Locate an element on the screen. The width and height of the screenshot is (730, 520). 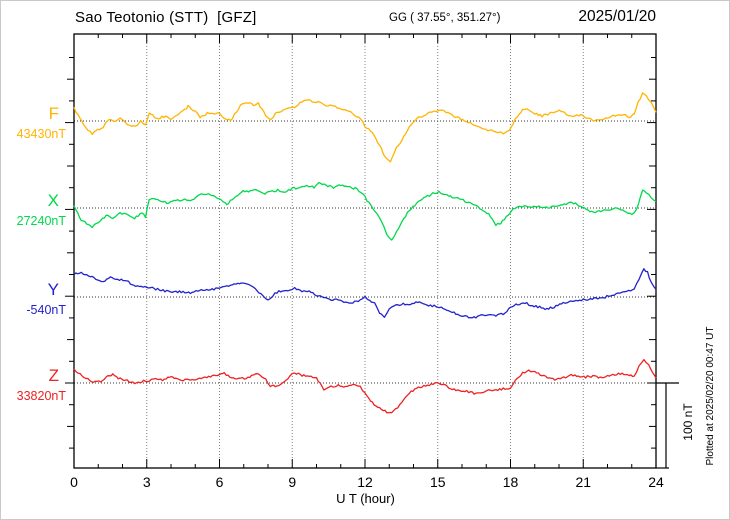
trace-X is located at coordinates (365, 211).